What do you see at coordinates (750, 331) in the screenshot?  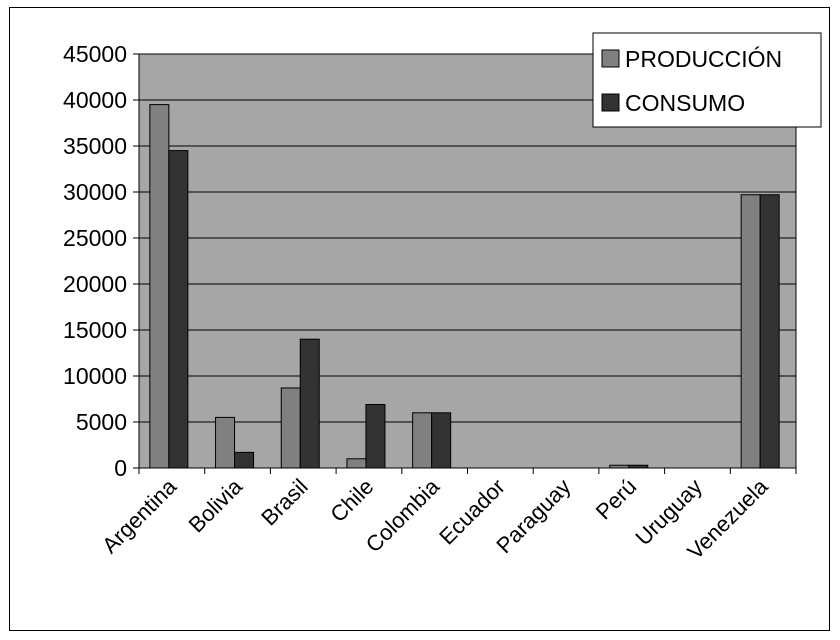 I see `bar-producción-venezuela` at bounding box center [750, 331].